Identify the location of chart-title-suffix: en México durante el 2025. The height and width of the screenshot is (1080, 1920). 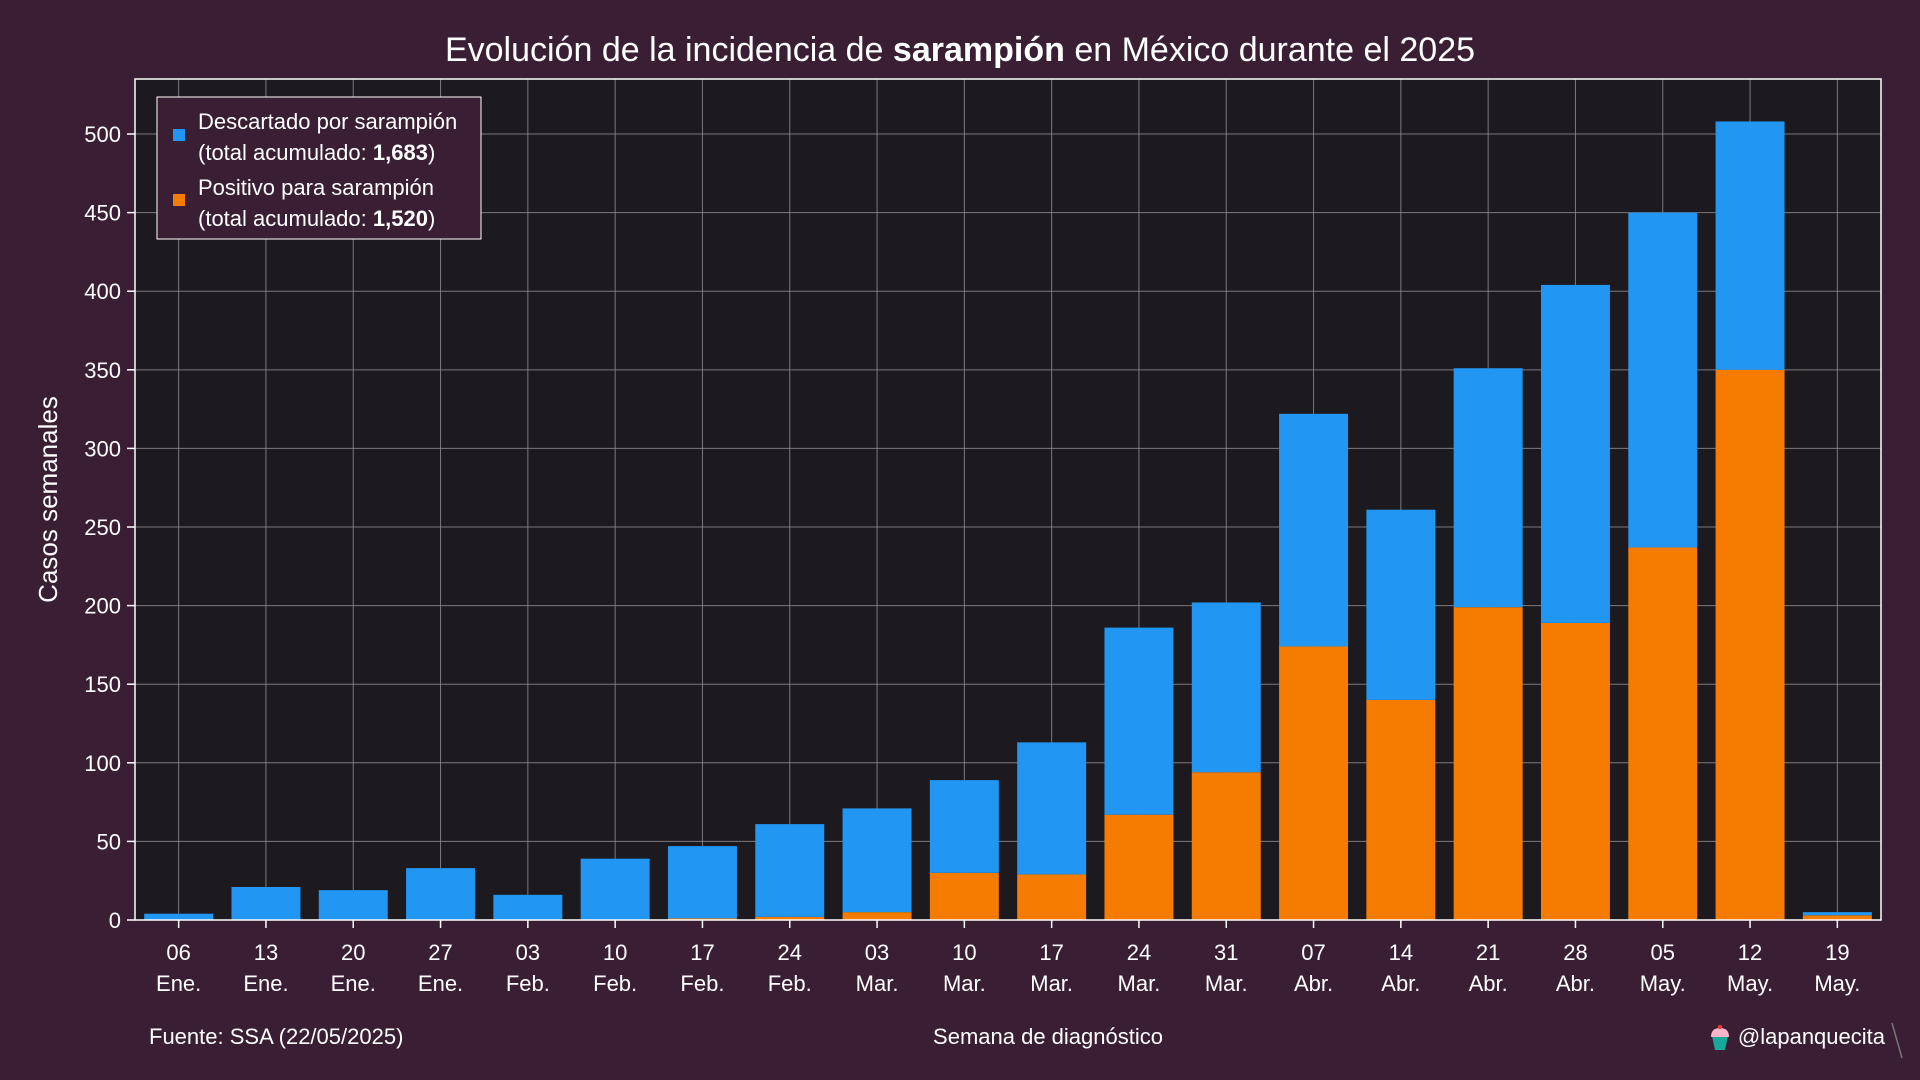
(1270, 50).